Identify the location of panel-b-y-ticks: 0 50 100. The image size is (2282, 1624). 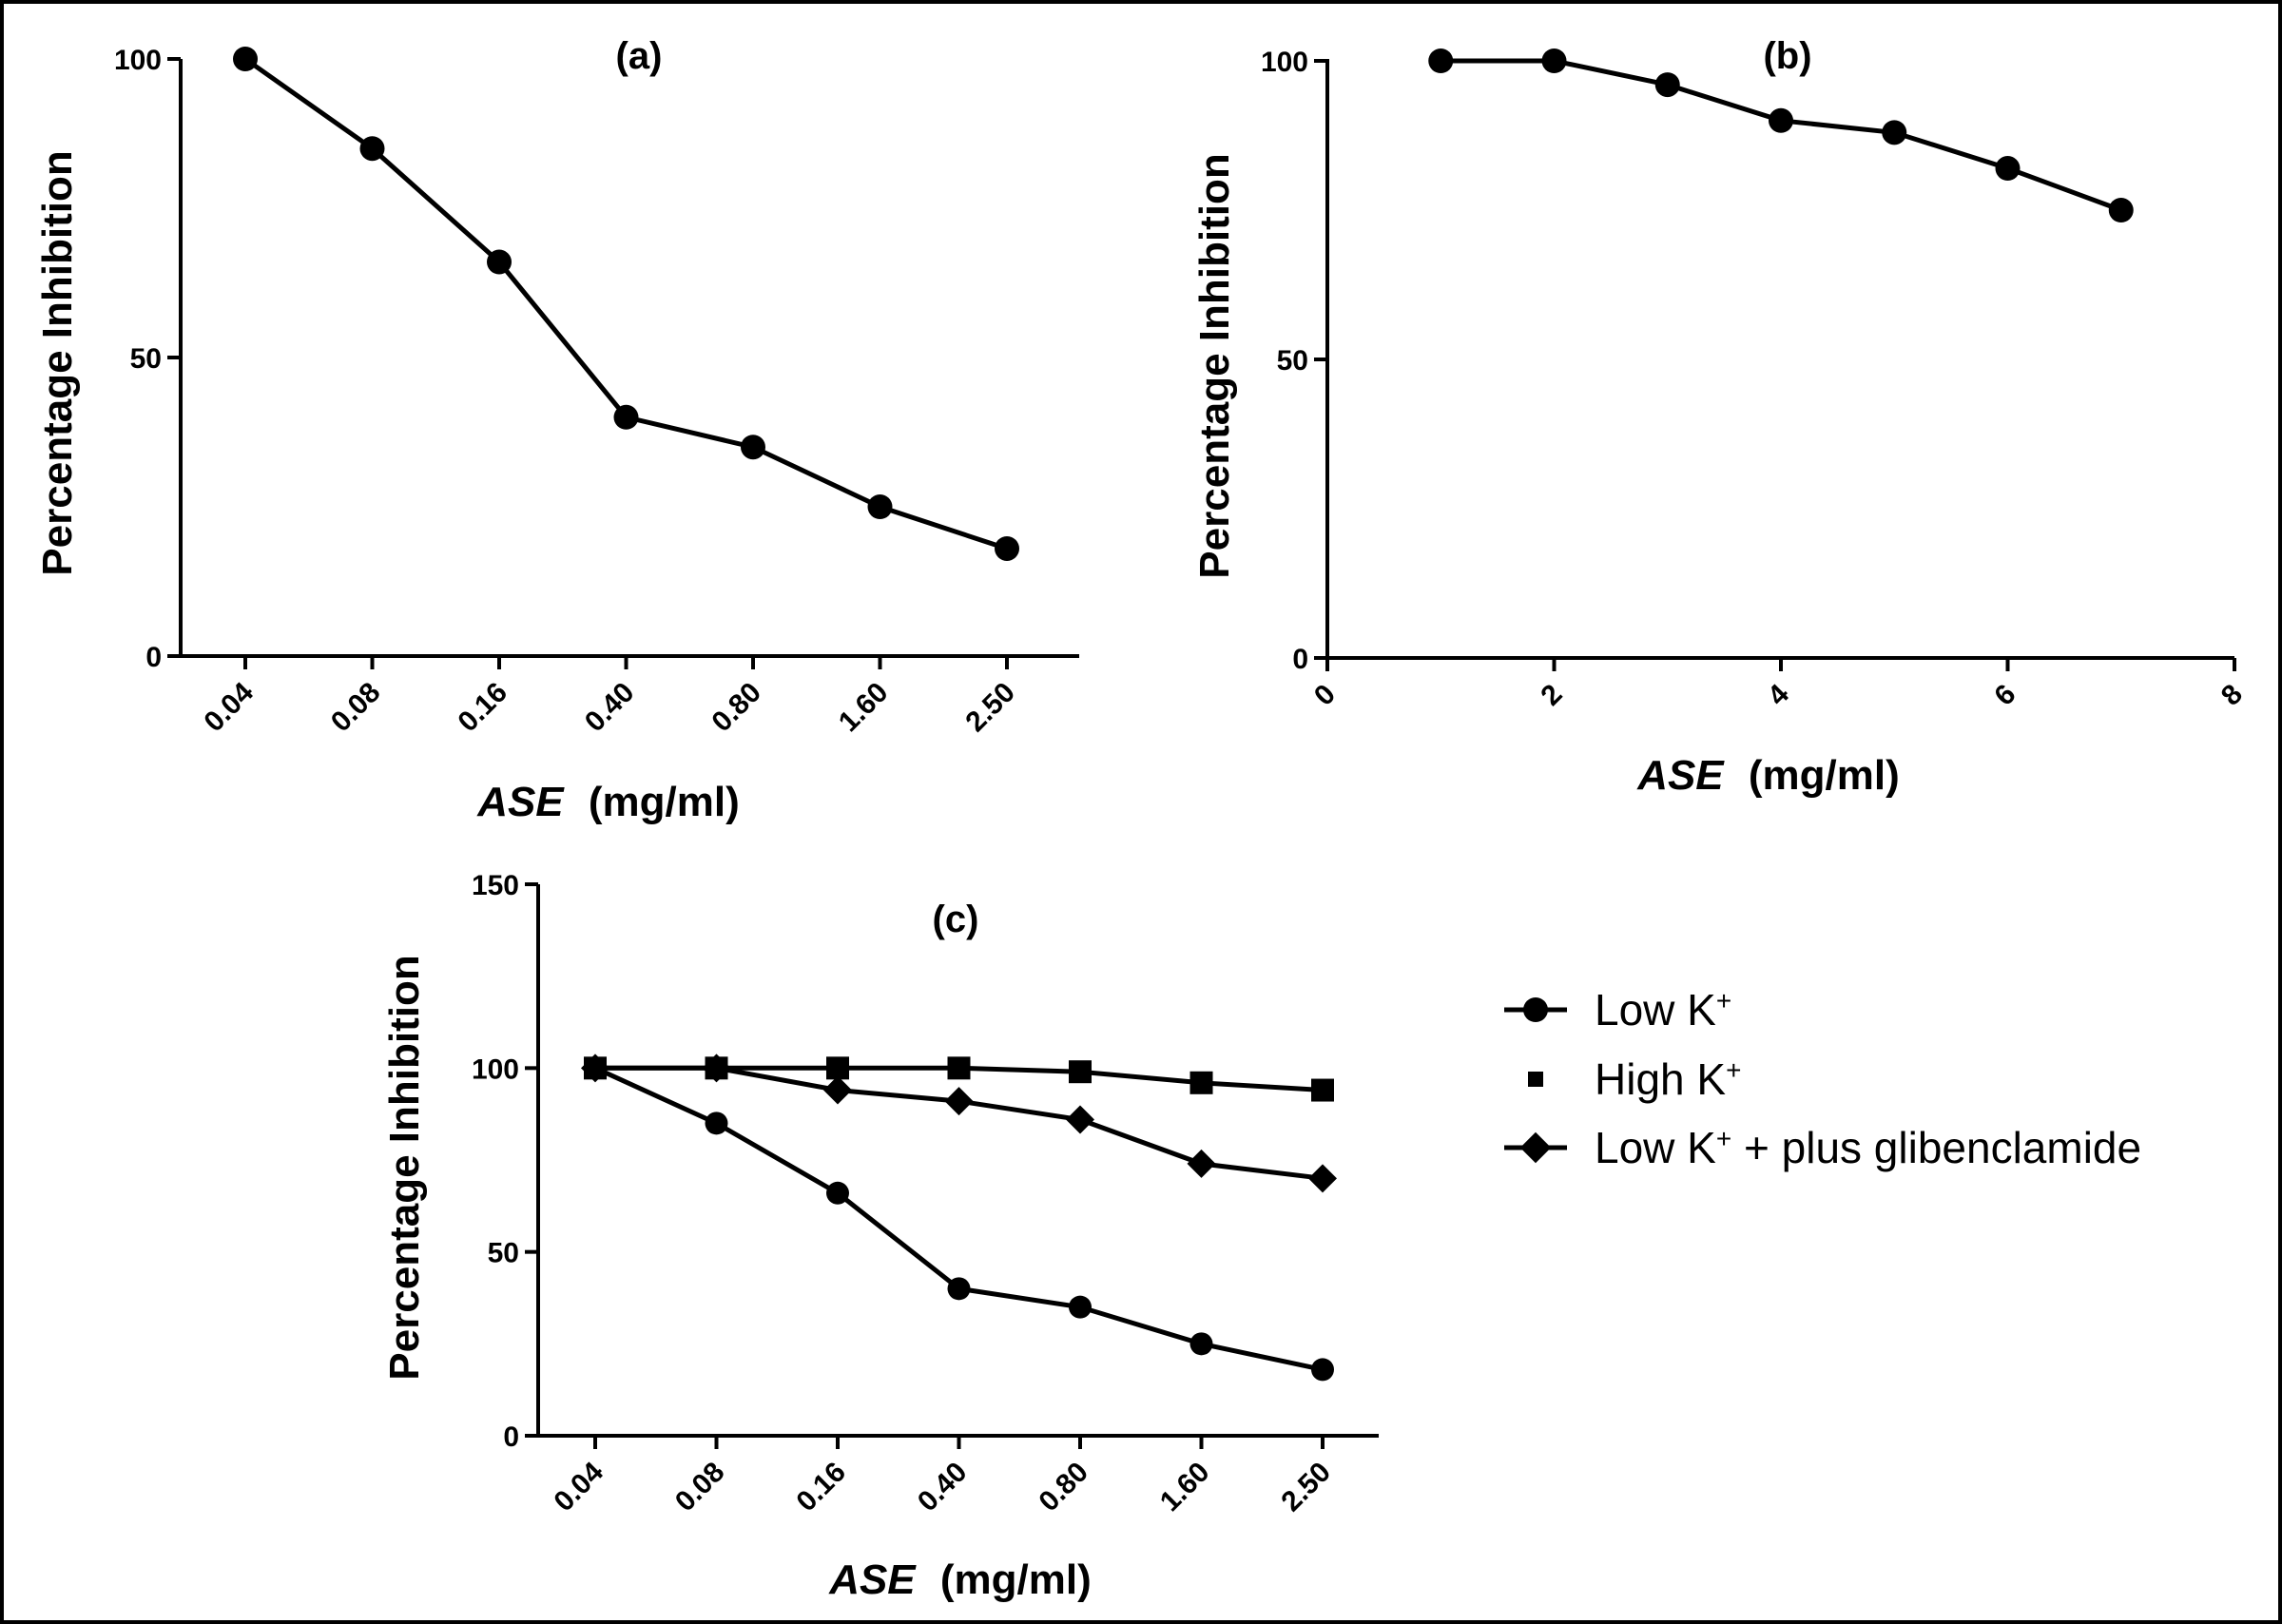
(1294, 361).